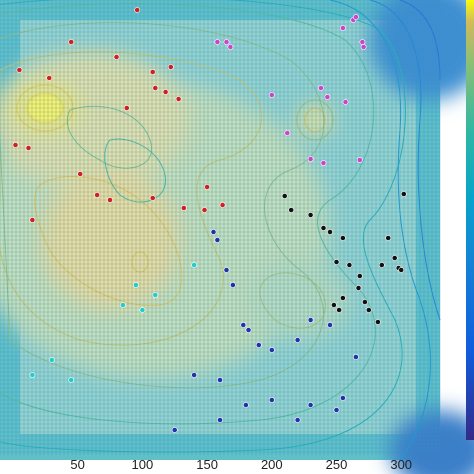 The image size is (474, 474). What do you see at coordinates (77, 464) in the screenshot?
I see `x-tick-label: 50` at bounding box center [77, 464].